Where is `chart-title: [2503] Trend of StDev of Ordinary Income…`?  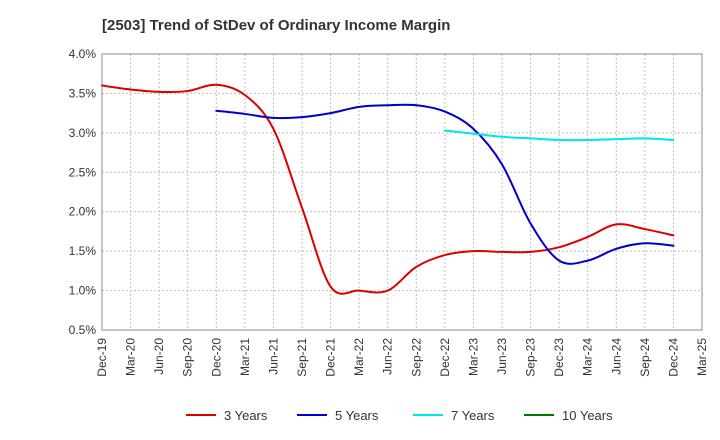 chart-title: [2503] Trend of StDev of Ordinary Income… is located at coordinates (276, 25).